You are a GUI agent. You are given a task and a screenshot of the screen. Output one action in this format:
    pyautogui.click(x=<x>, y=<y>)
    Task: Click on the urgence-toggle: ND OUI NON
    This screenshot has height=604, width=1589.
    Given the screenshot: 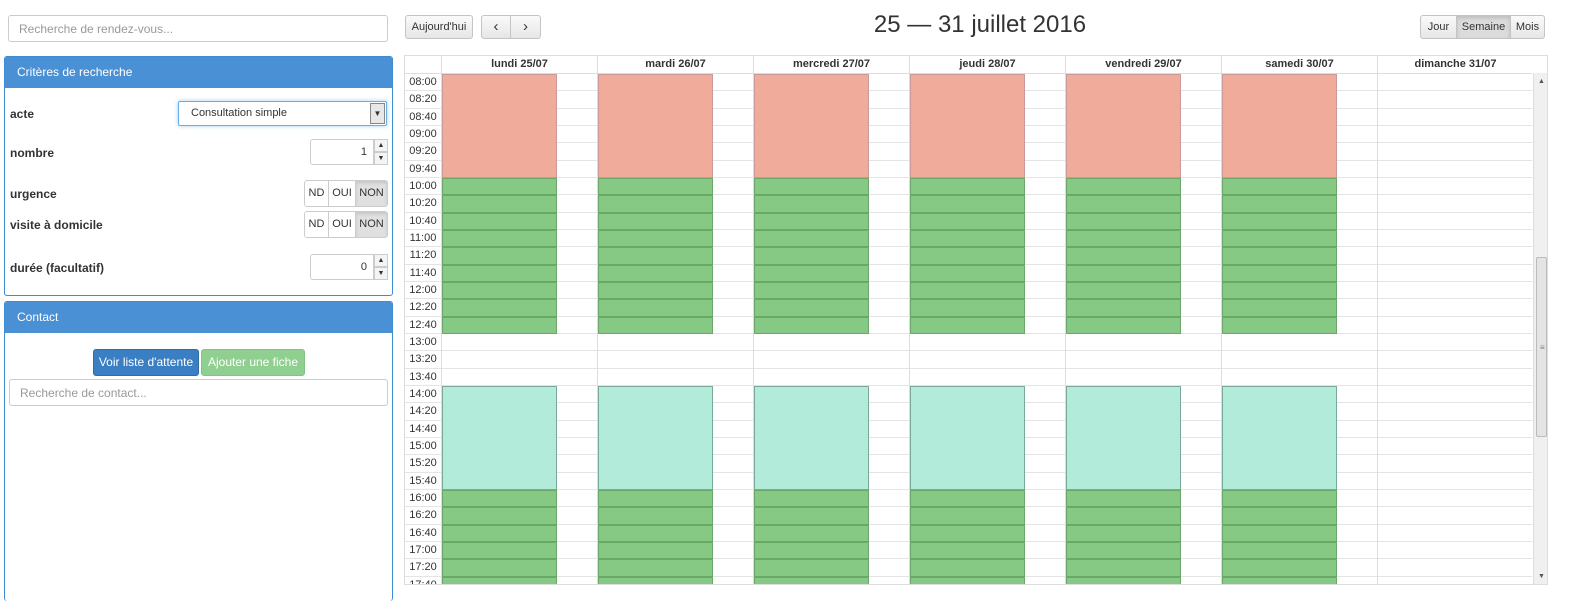 What is the action you would take?
    pyautogui.click(x=346, y=193)
    